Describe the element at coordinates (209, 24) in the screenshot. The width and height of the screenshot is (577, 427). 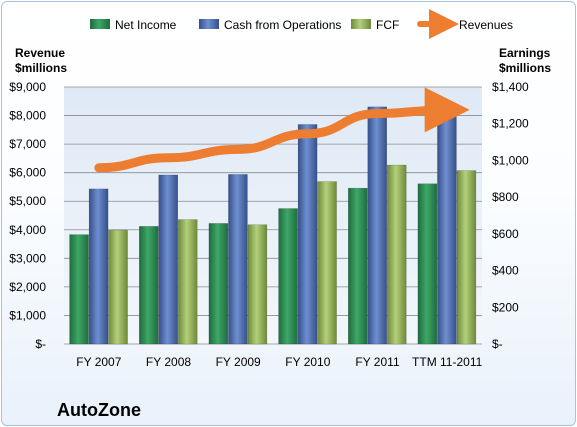
I see `legend-swatch-cash-ops` at that location.